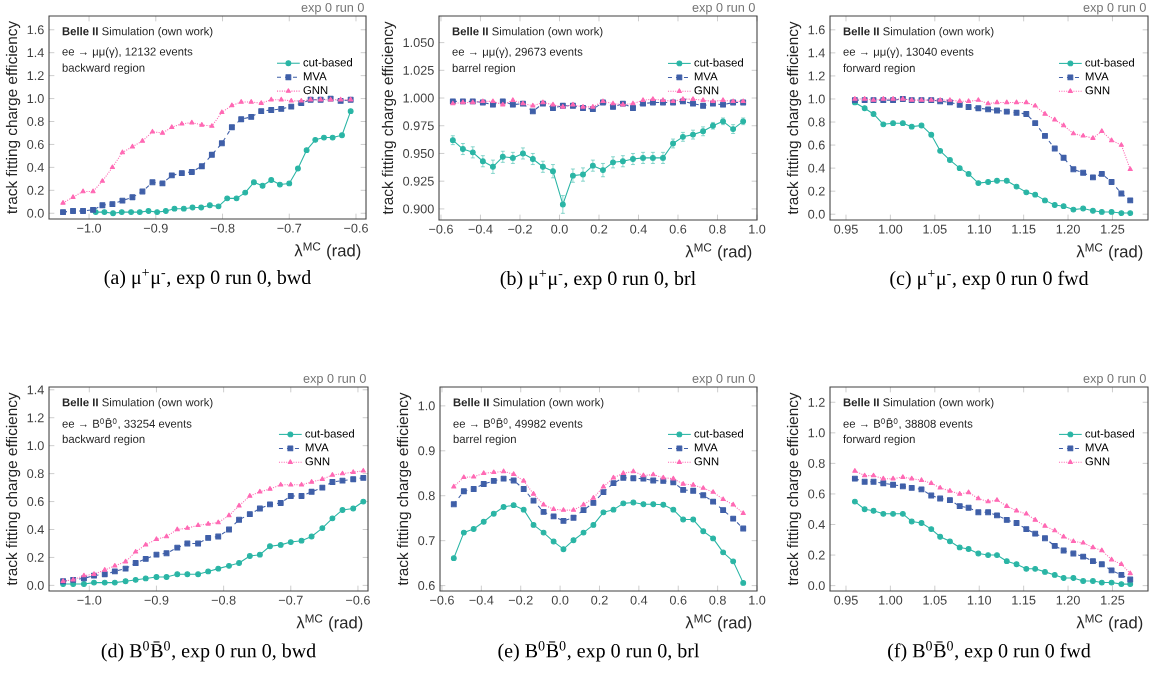  What do you see at coordinates (290, 600) in the screenshot?
I see `x-tick-label: −0.7` at bounding box center [290, 600].